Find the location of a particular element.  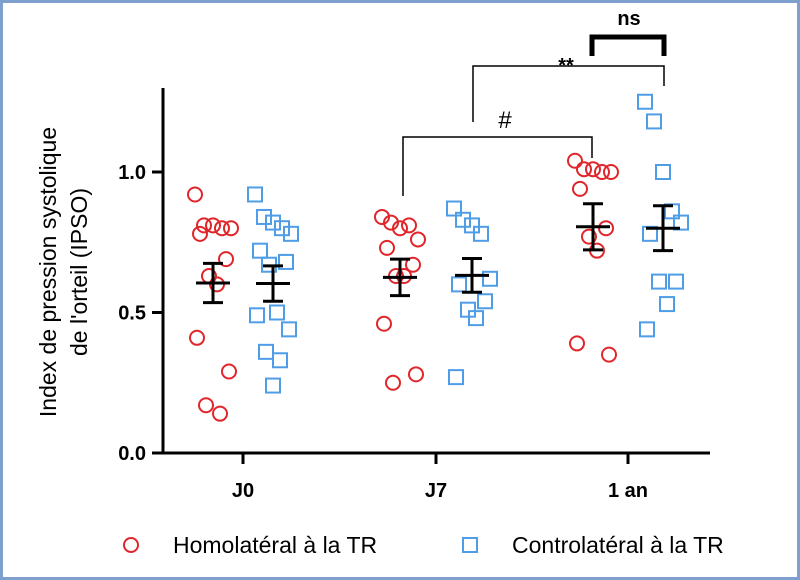

y-ticks: 0.0 0.5 1.0 is located at coordinates (140, 313).